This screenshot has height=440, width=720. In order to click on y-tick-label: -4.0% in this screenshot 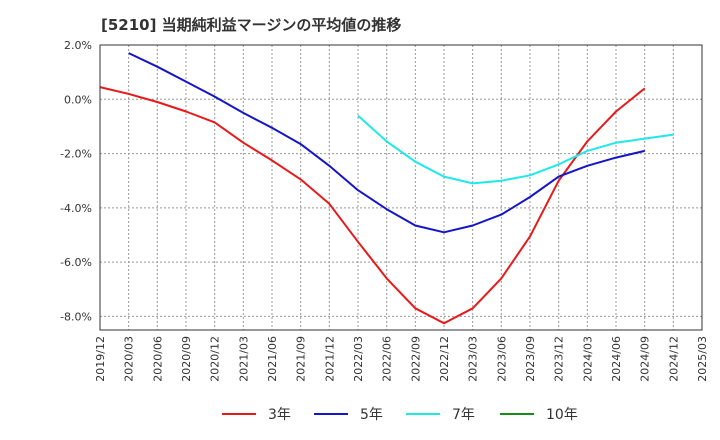, I will do `click(76, 208)`.